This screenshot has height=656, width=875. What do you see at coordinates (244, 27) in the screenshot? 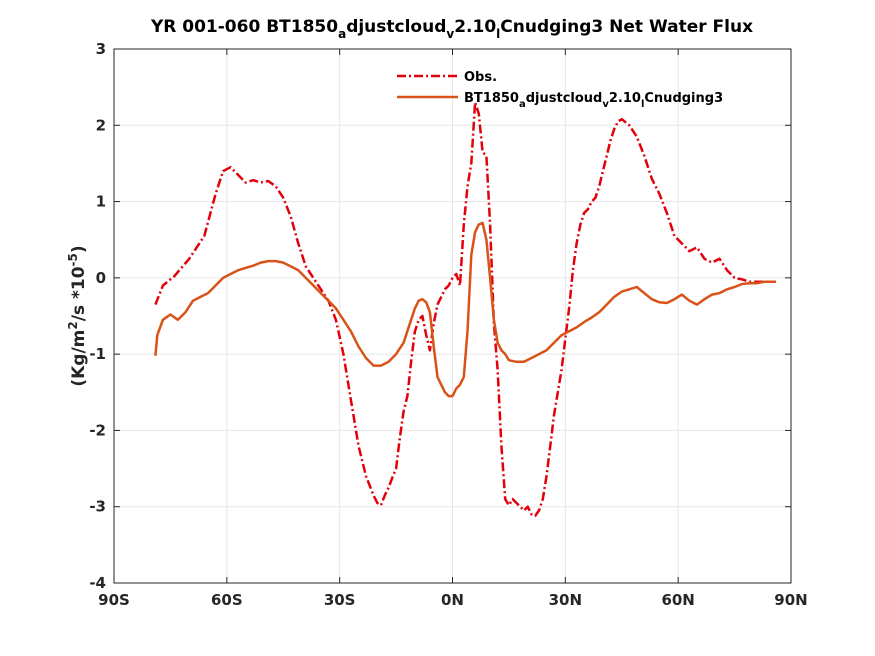
I see `title-part: YR 001-060 BT1850` at bounding box center [244, 27].